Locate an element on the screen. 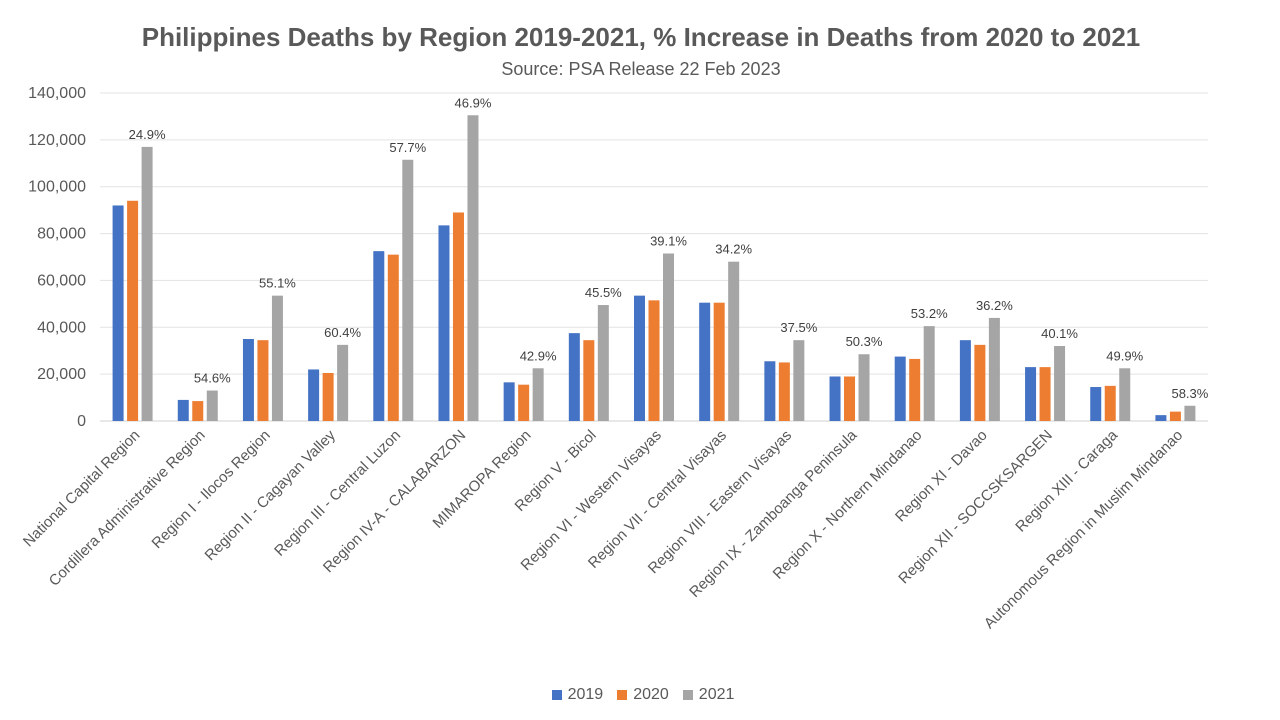 The image size is (1280, 720). legend: 2019 2020 2021 is located at coordinates (640, 695).